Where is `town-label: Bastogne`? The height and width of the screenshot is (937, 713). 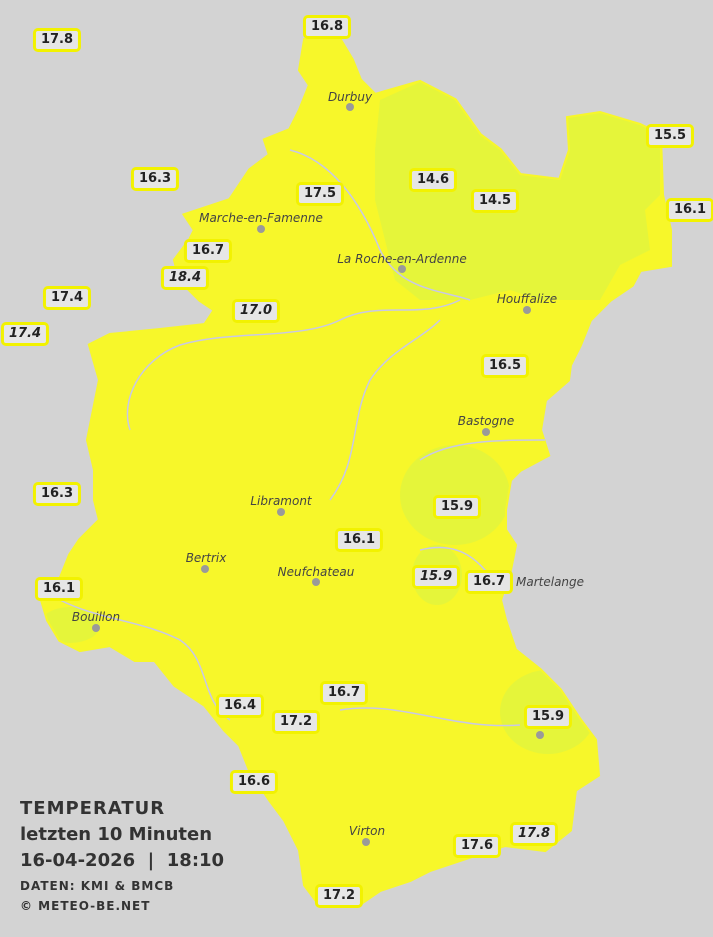
town-label: Bastogne is located at coordinates (486, 421).